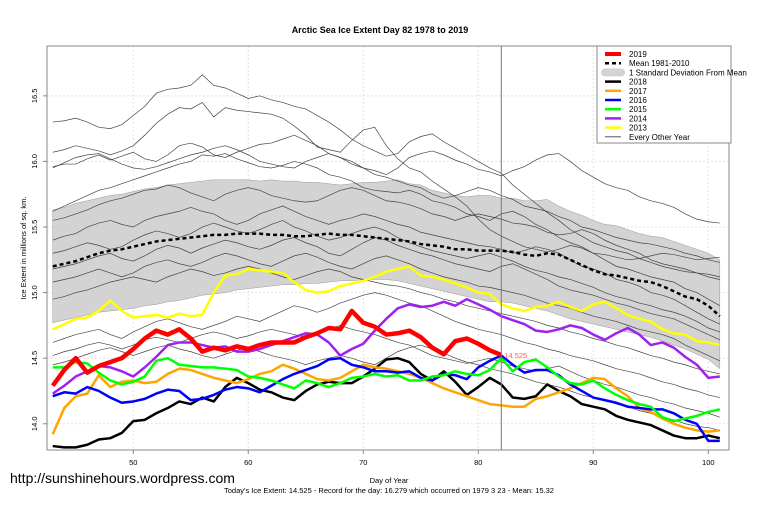  What do you see at coordinates (638, 91) in the screenshot?
I see `legend-label: 2017` at bounding box center [638, 91].